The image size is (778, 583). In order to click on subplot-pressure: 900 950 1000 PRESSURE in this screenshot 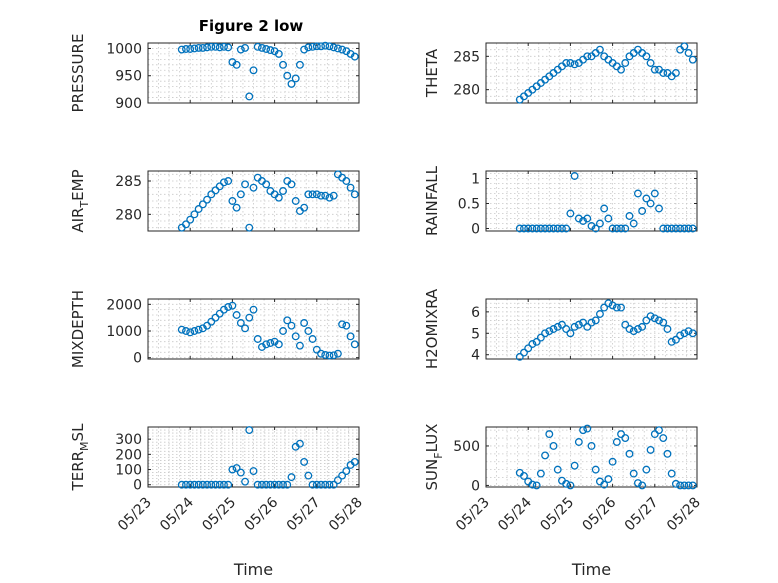, I will do `click(214, 73)`.